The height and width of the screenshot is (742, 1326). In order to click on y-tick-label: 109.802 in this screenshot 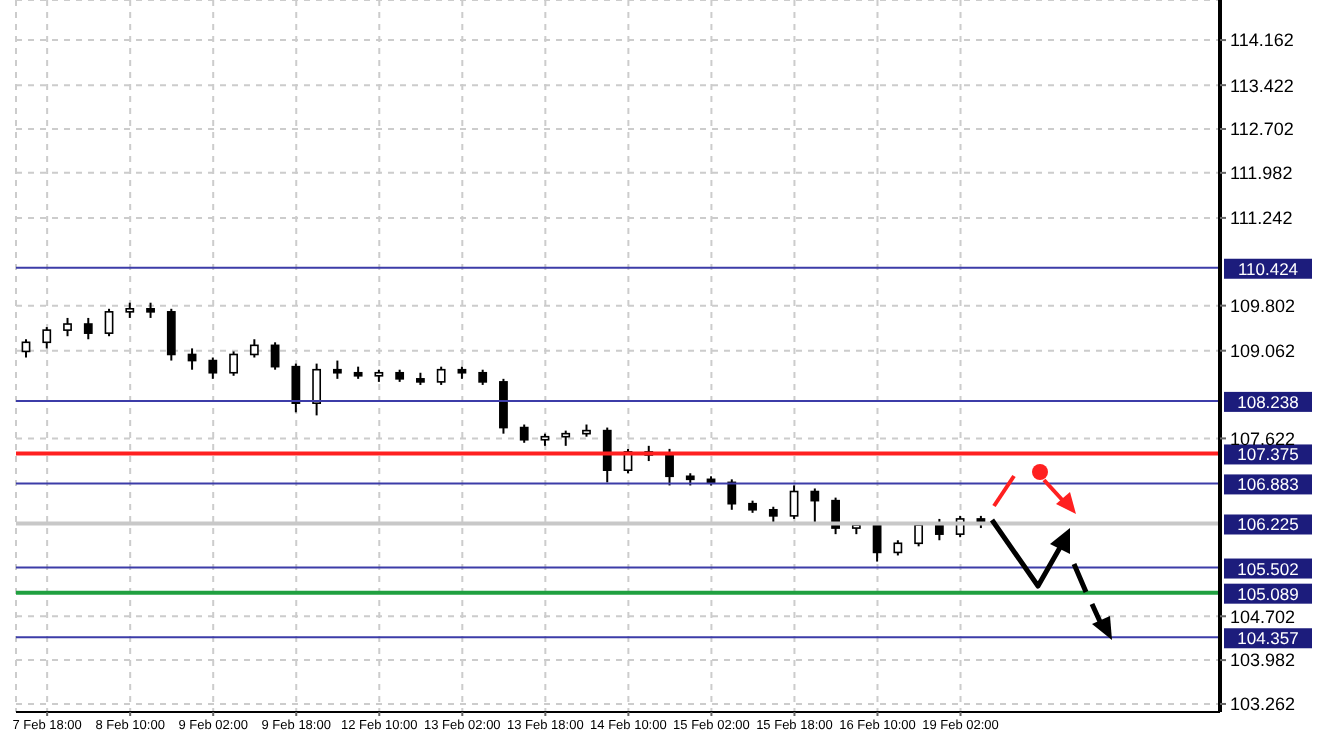, I will do `click(1263, 306)`.